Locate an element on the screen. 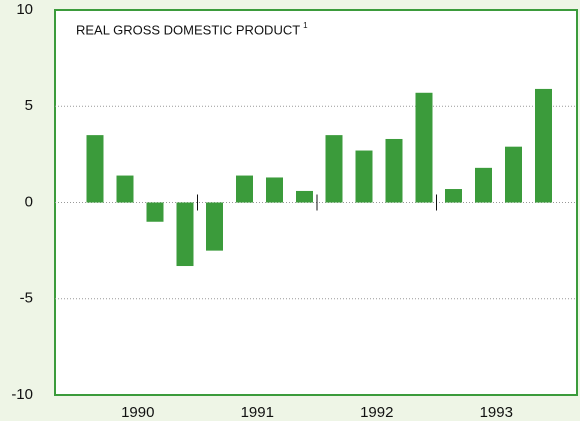 This screenshot has width=580, height=421. x-tick-label: 1991 is located at coordinates (257, 412).